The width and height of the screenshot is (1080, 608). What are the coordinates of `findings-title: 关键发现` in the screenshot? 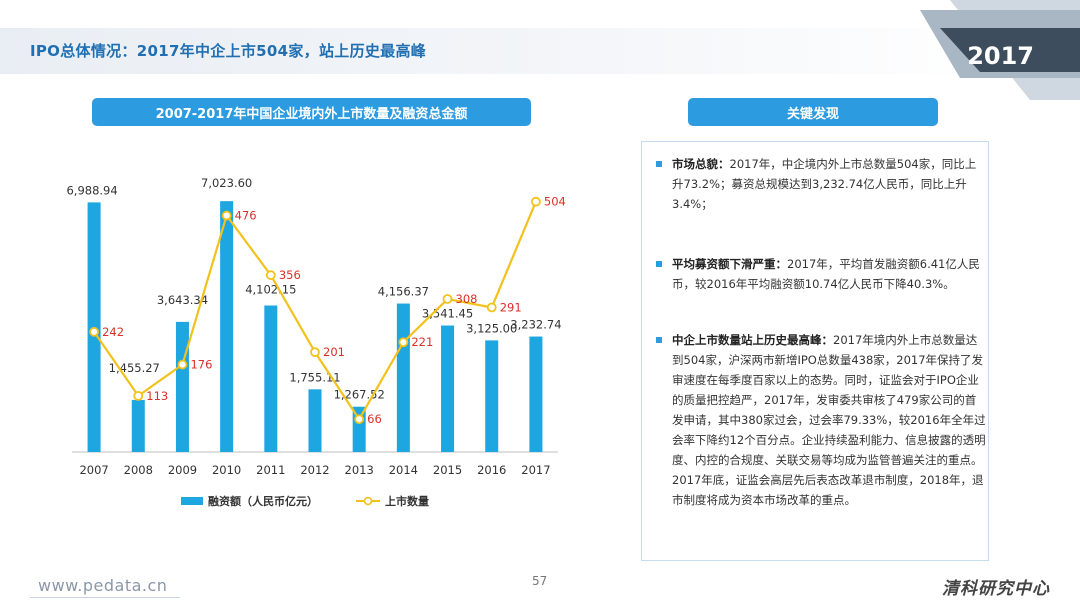 It's located at (813, 112).